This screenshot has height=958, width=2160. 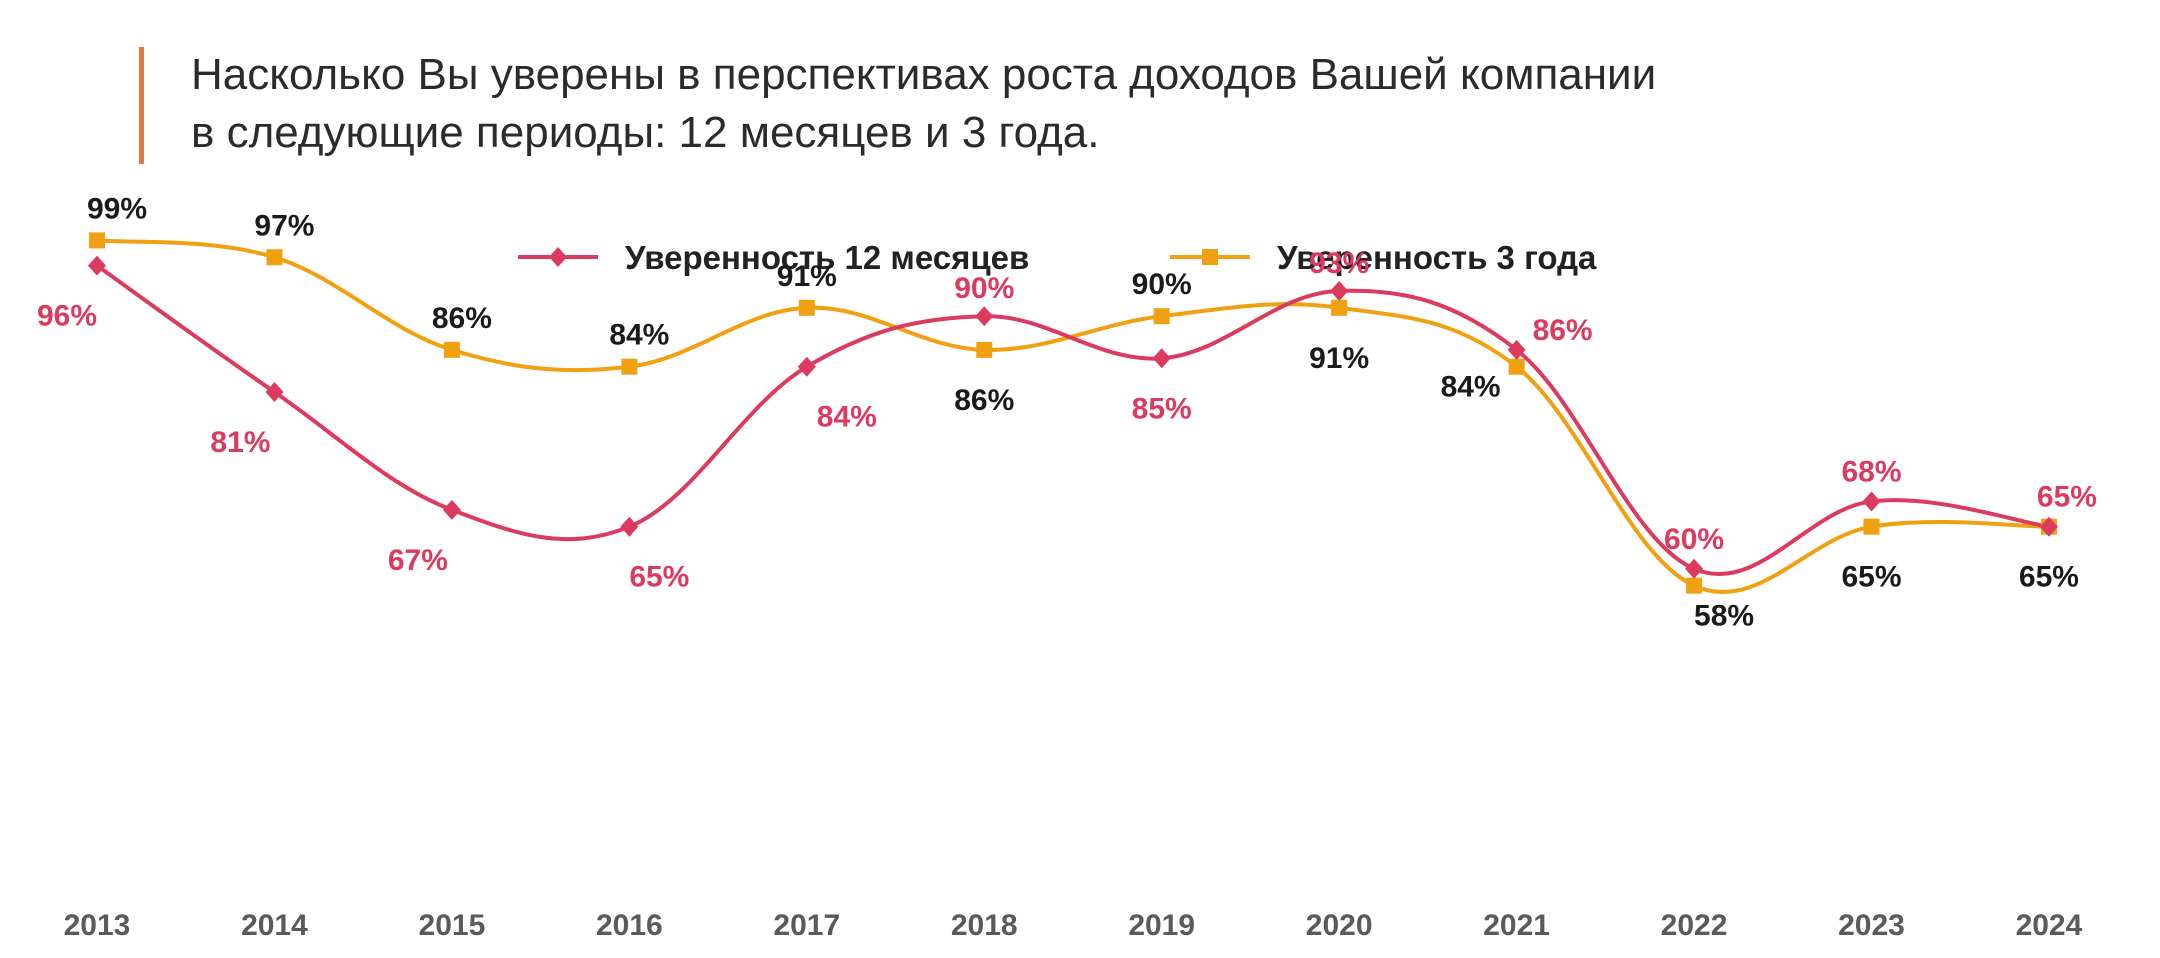 What do you see at coordinates (847, 417) in the screenshot?
I see `label-12-months-2017: 84%` at bounding box center [847, 417].